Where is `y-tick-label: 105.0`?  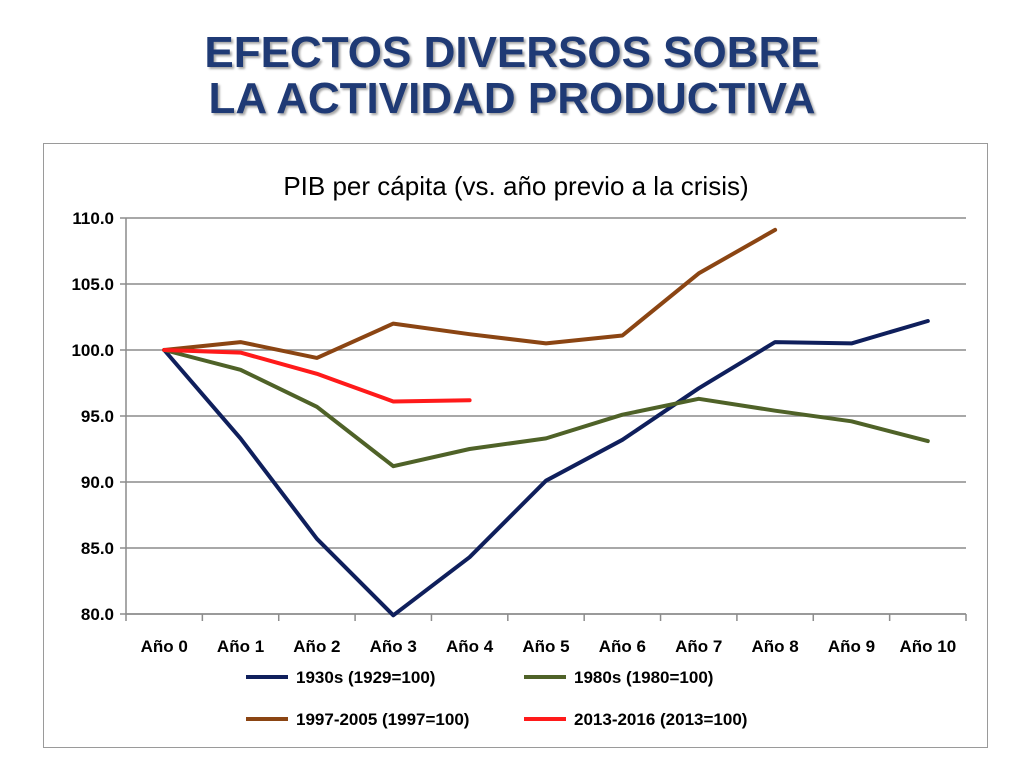 y-tick-label: 105.0 is located at coordinates (92, 284).